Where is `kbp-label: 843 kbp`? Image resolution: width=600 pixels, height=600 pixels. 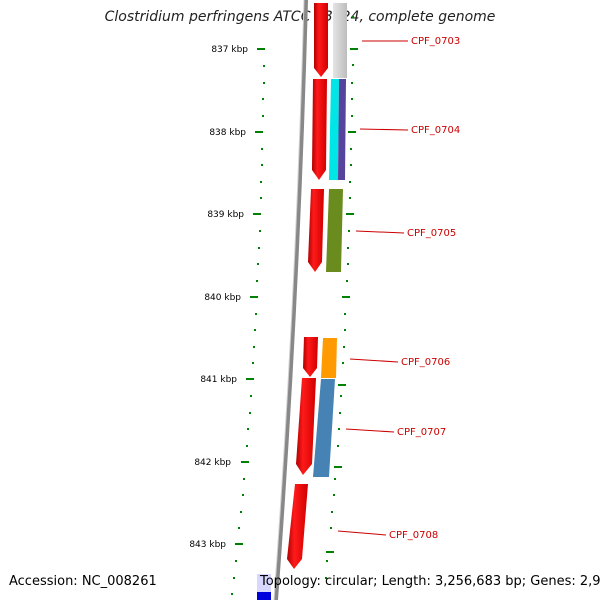 kbp-label: 843 kbp is located at coordinates (207, 545).